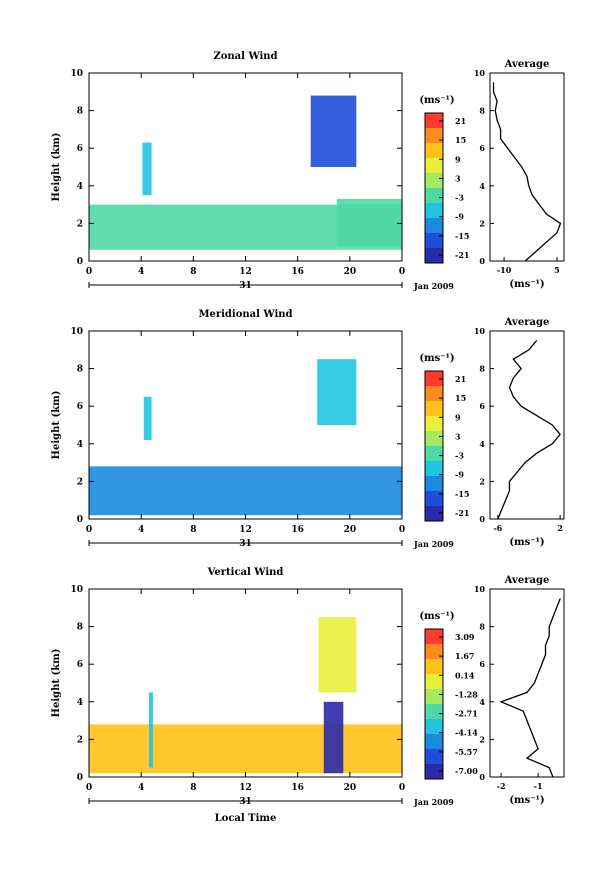 Image resolution: width=616 pixels, height=873 pixels. What do you see at coordinates (141, 788) in the screenshot?
I see `x-tick-label: 4` at bounding box center [141, 788].